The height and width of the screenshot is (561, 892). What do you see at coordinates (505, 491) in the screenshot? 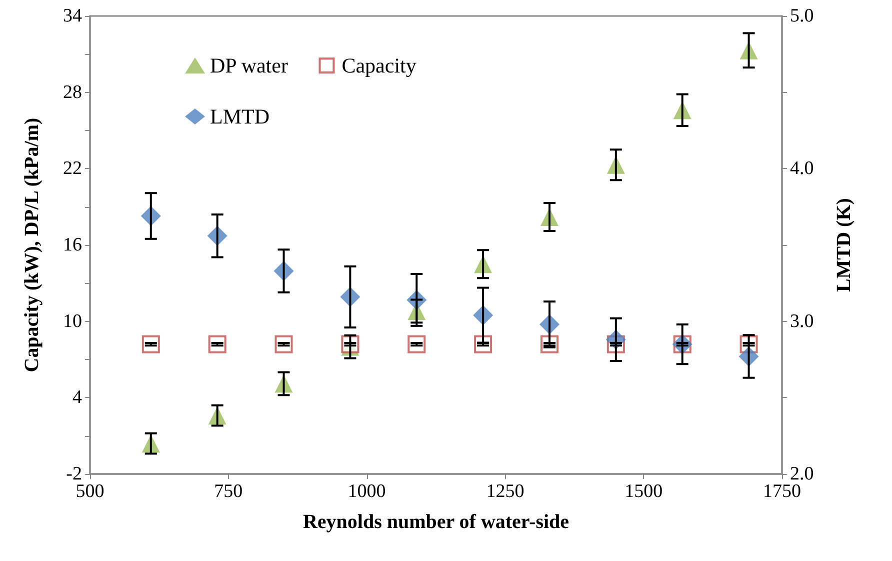
I see `x-tick-label: 1250` at bounding box center [505, 491].